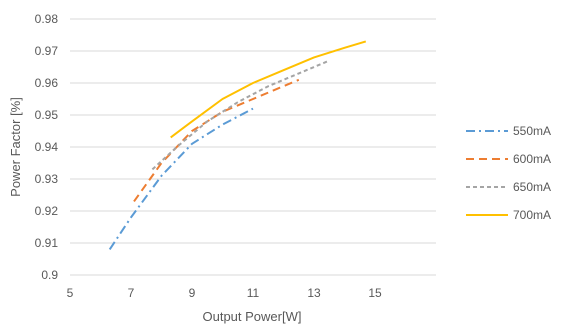 The width and height of the screenshot is (562, 327). What do you see at coordinates (70, 293) in the screenshot?
I see `x-tick-label: 5` at bounding box center [70, 293].